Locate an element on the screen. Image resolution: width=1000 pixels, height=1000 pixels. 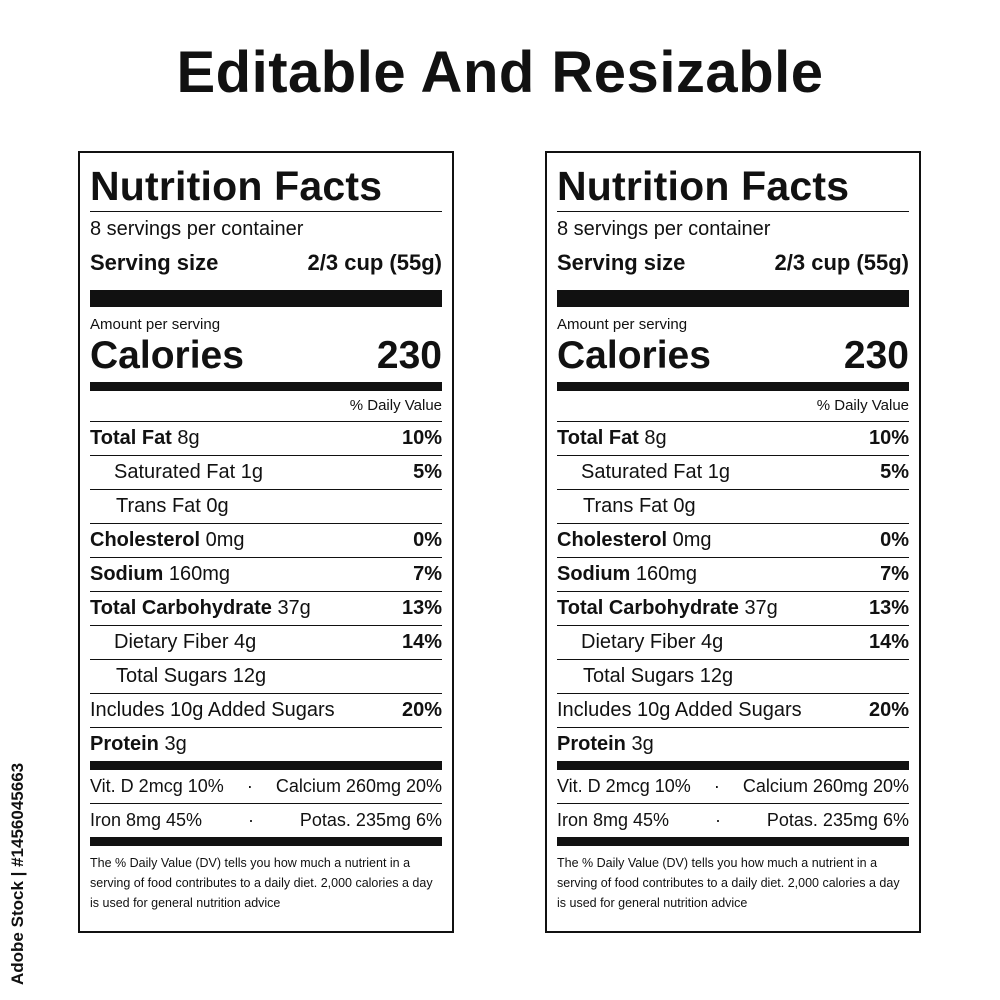
serving-size-label: Serving size is located at coordinates (621, 262).